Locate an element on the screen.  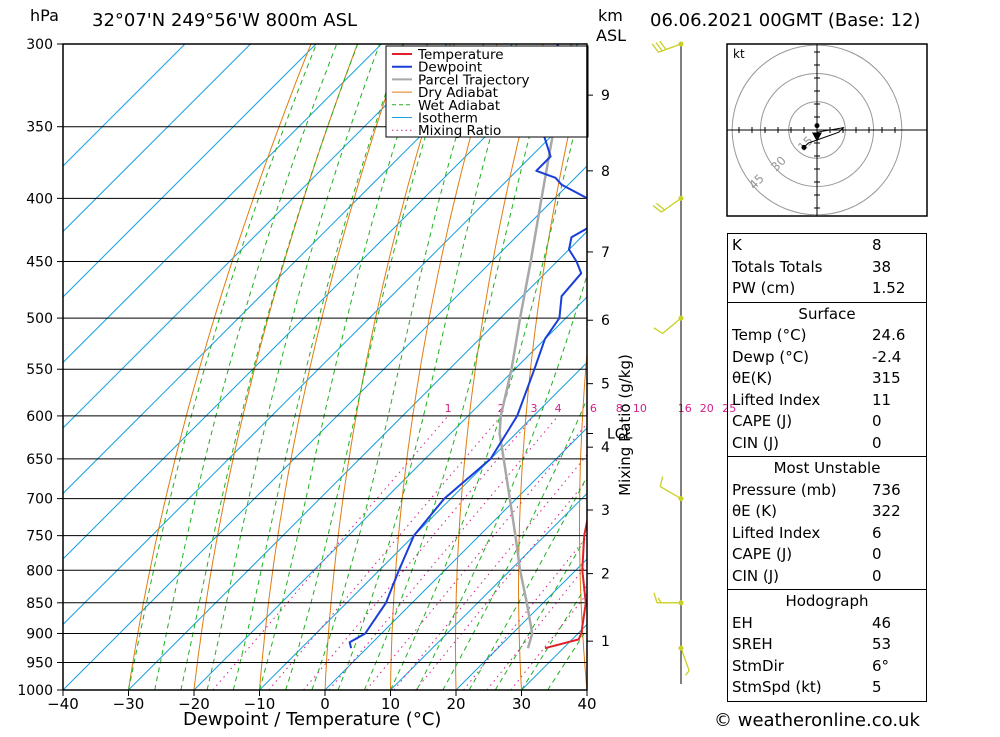
mixing-ratio-label: 3 is located at coordinates (533, 408).